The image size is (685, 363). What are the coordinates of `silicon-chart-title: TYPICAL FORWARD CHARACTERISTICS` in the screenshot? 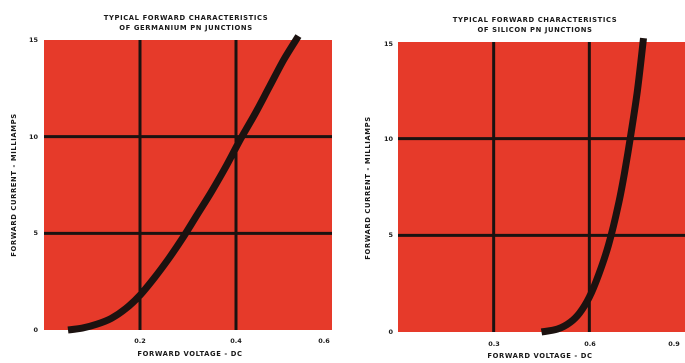 It's located at (535, 20).